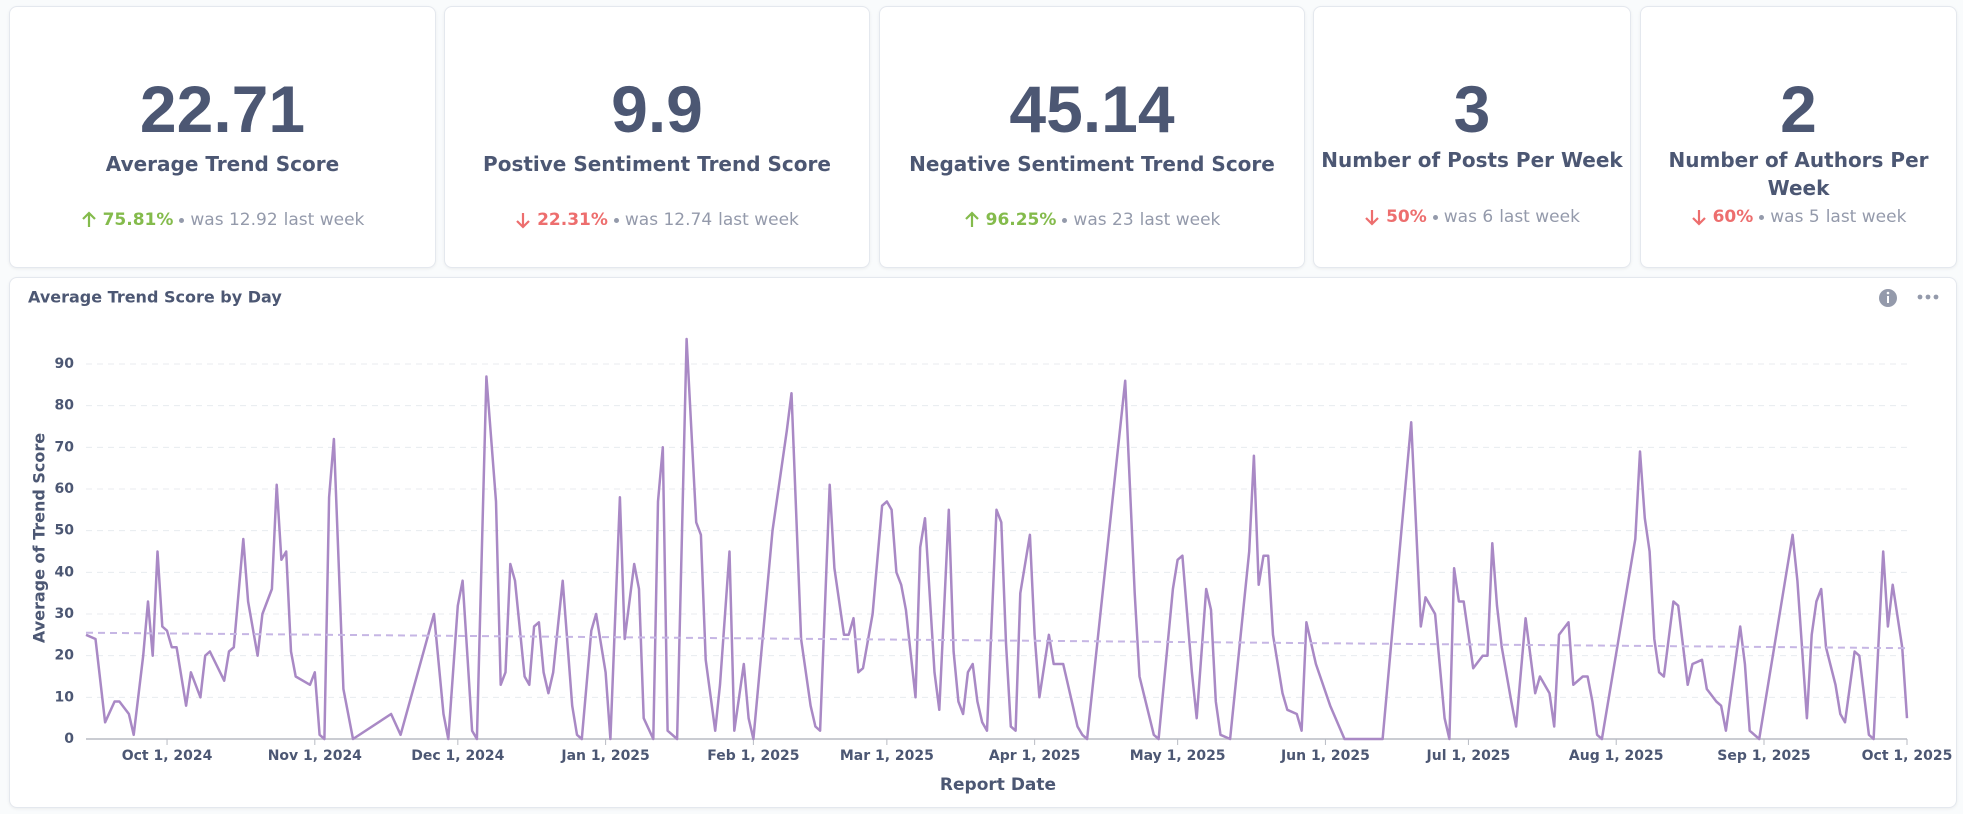 Image resolution: width=1963 pixels, height=814 pixels. I want to click on y-tick-label: 10, so click(65, 697).